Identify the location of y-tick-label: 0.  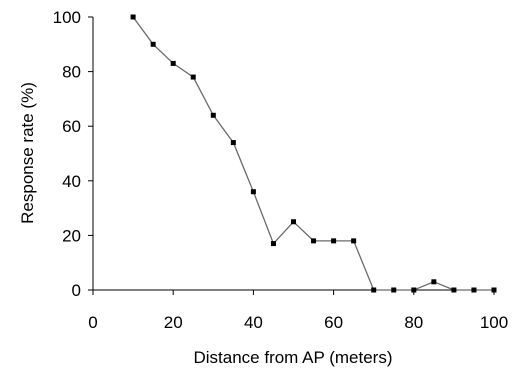
(76, 290).